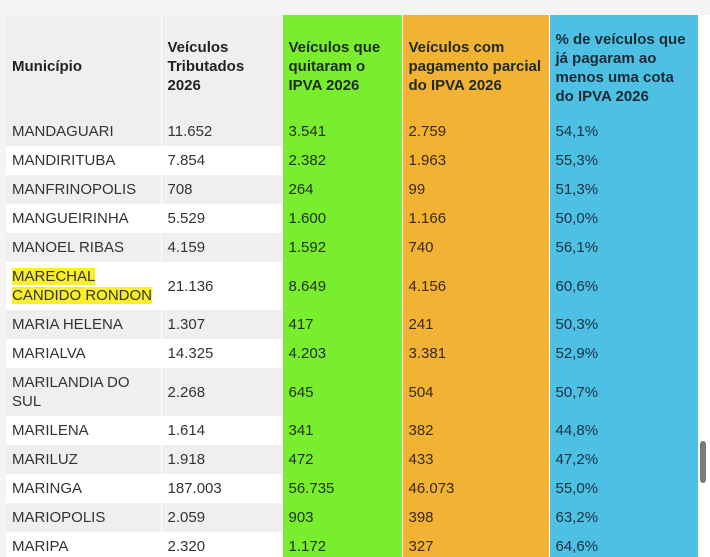 The height and width of the screenshot is (557, 710). Describe the element at coordinates (476, 353) in the screenshot. I see `cell-parcial: 3.381` at that location.